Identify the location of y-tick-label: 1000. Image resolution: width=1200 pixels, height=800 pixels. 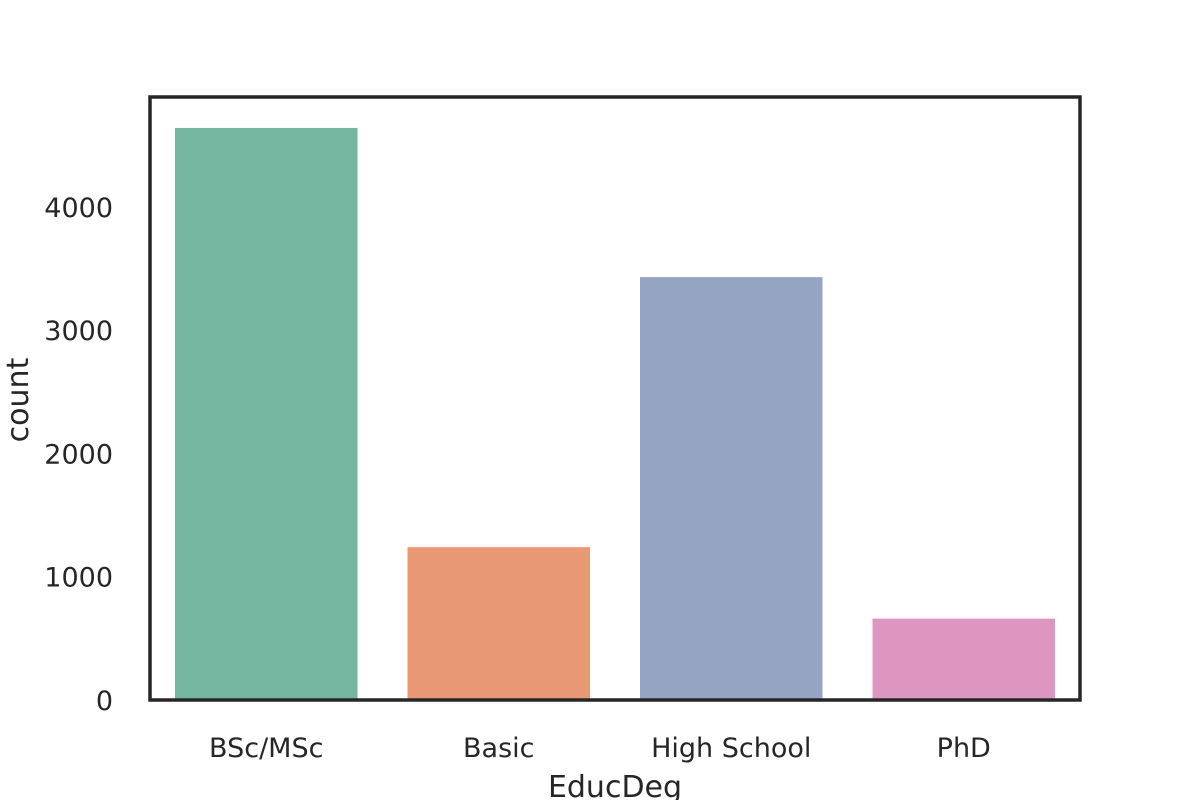
(78, 578).